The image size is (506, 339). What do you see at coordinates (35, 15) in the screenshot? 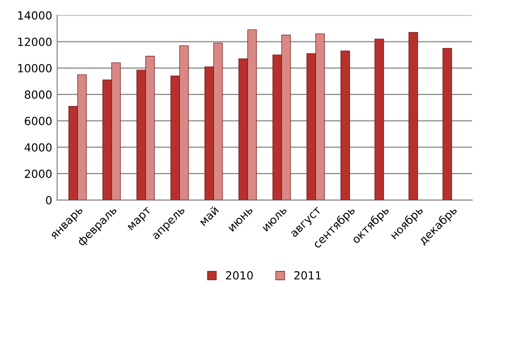
I see `y-tick-label: 14000` at bounding box center [35, 15].